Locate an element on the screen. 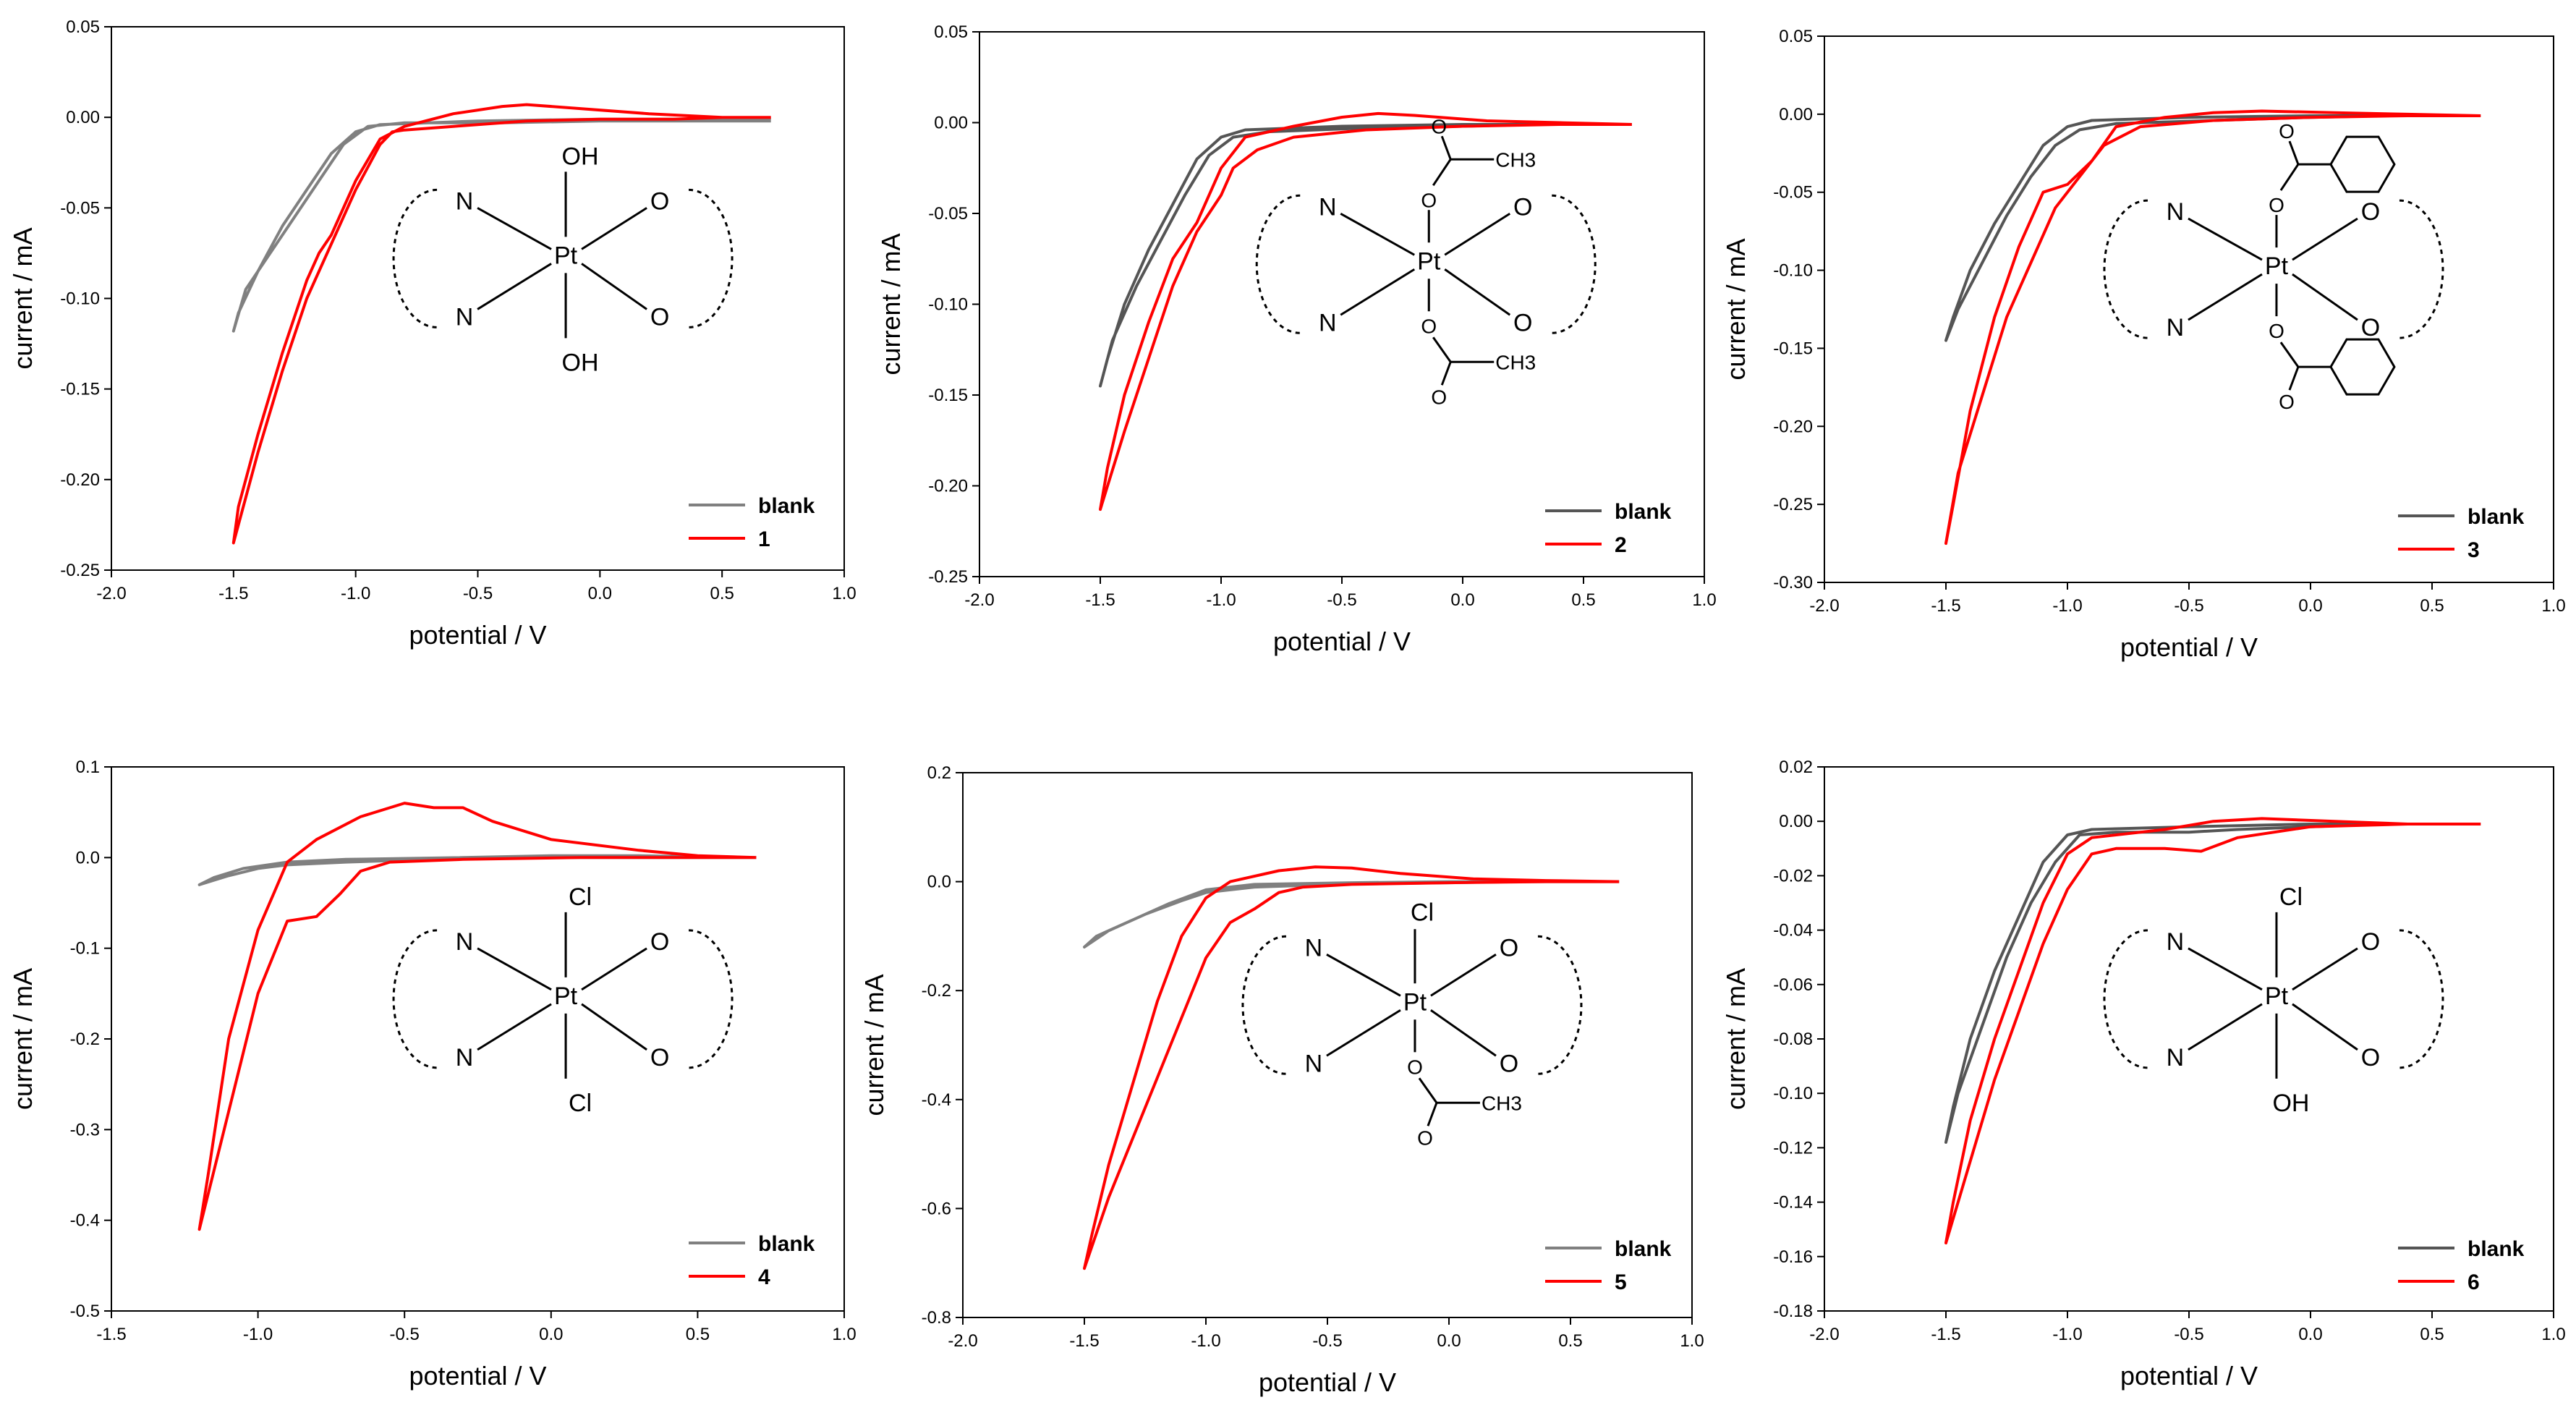 The image size is (2576, 1426). legend-label: 6 is located at coordinates (2473, 1282).